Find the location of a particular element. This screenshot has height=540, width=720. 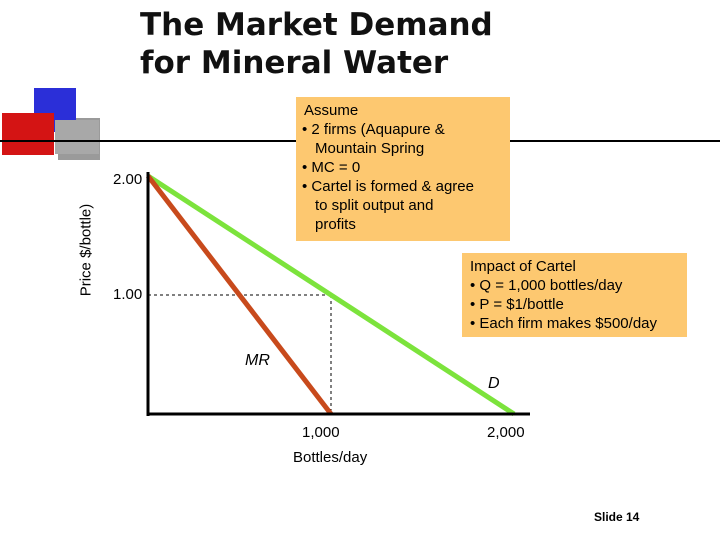

assumption-item: • 2 firms (Aquapure & is located at coordinates (373, 129).